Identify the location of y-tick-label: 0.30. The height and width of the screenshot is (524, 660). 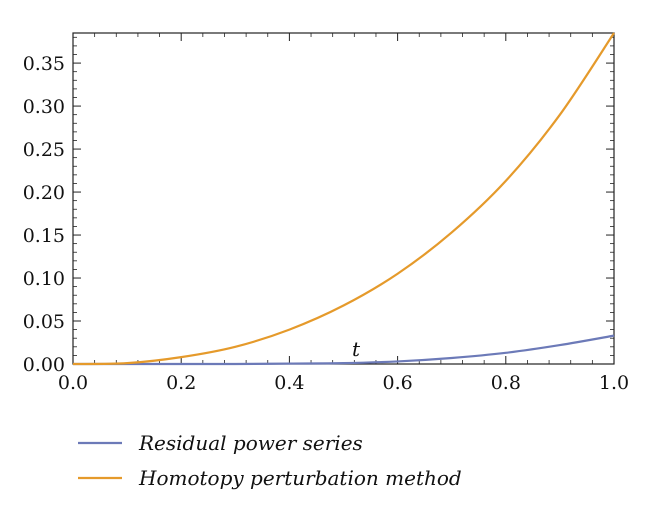
(44, 107).